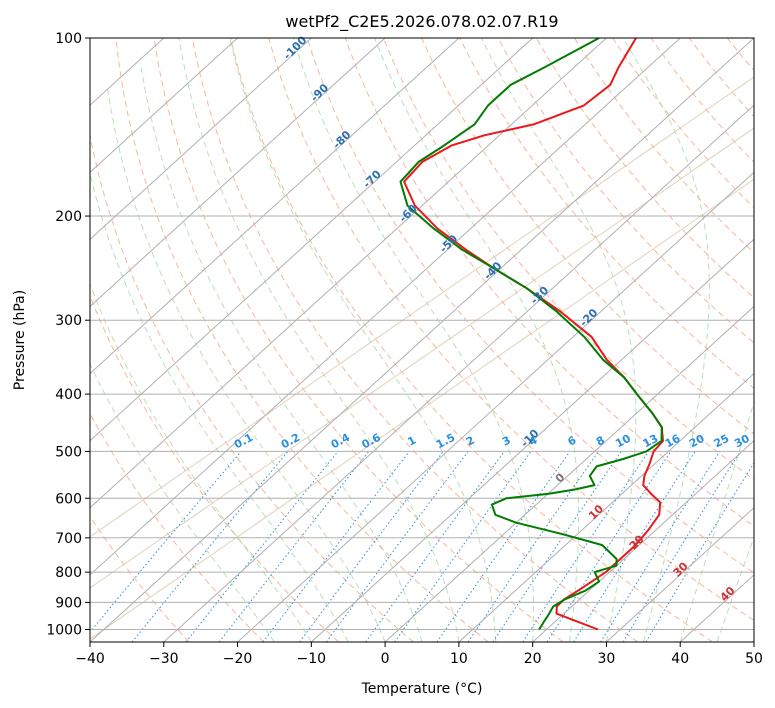  I want to click on mixing-ratio-label: 0.4, so click(341, 441).